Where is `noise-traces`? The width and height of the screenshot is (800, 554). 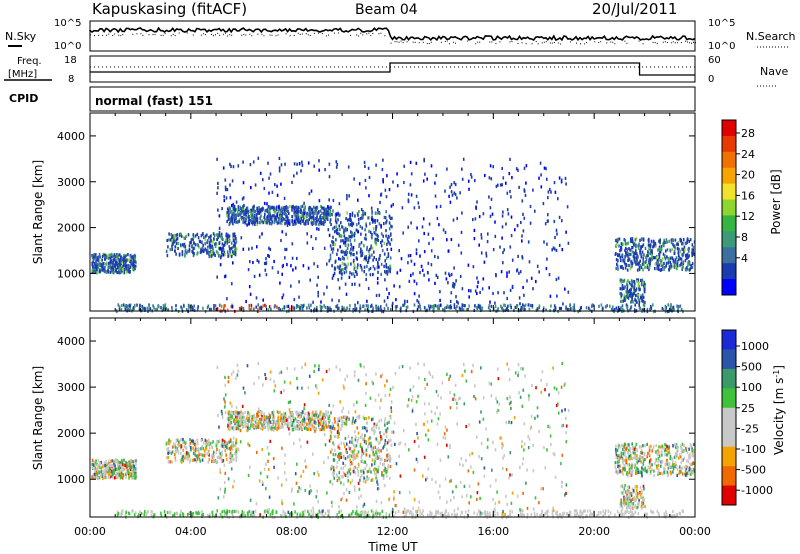 noise-traces is located at coordinates (392, 35).